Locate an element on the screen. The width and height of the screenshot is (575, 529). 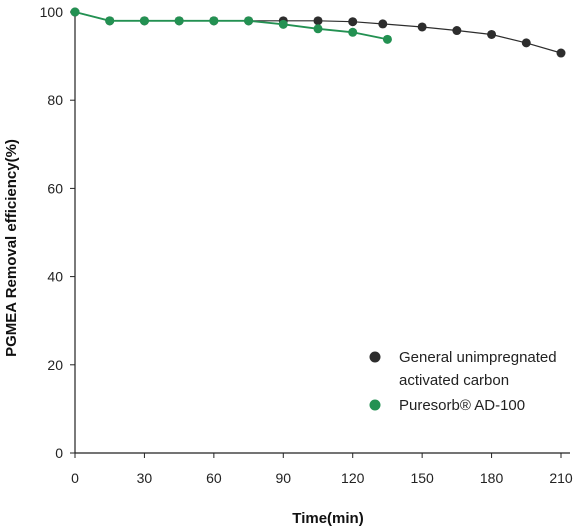
y-tick-label: 60 is located at coordinates (55, 188).